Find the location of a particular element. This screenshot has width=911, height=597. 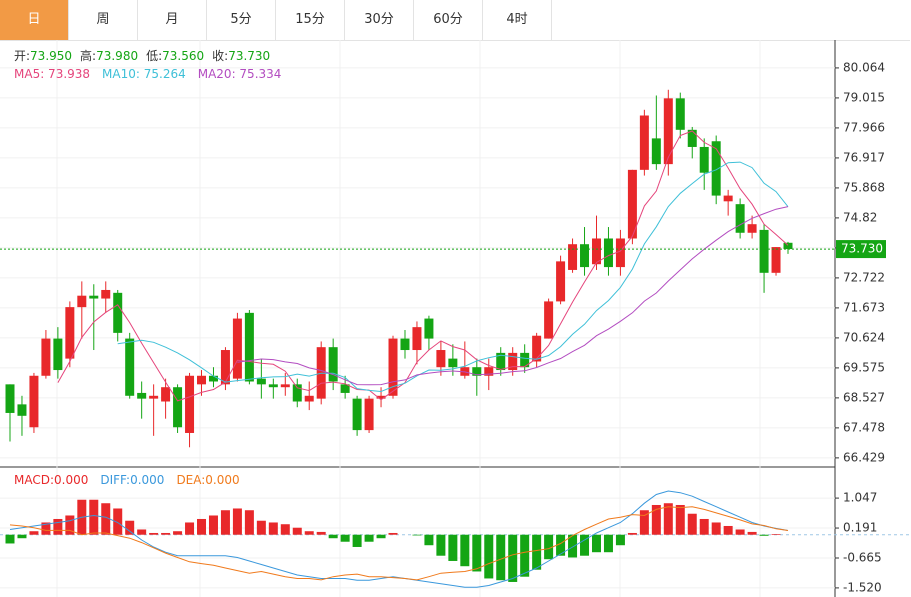

tab: 周 is located at coordinates (103, 20).